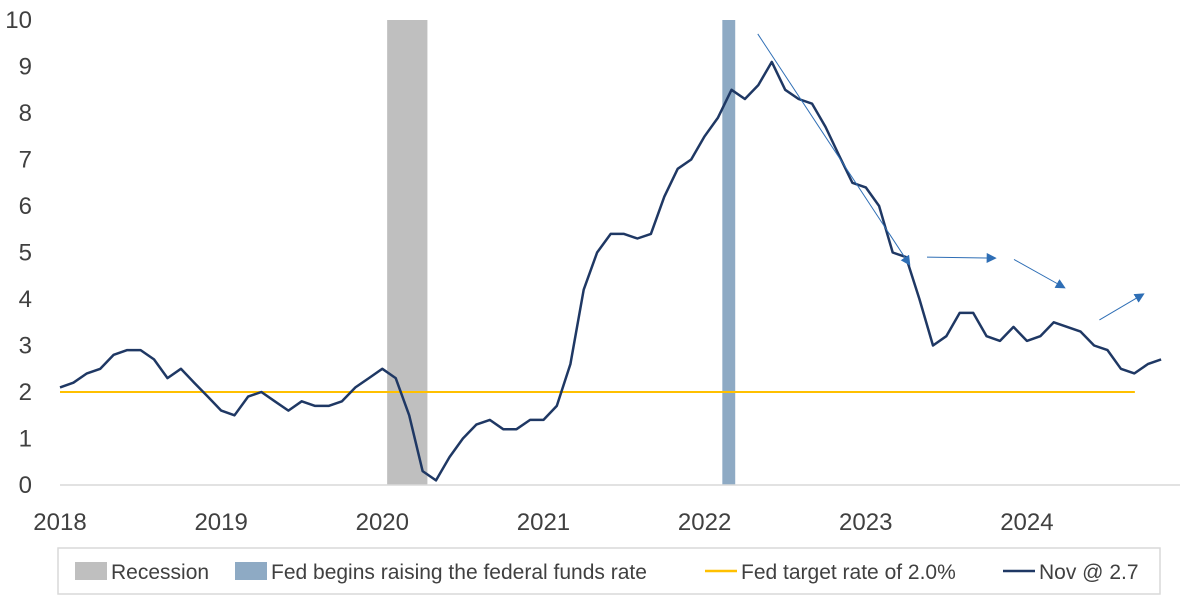 Image resolution: width=1200 pixels, height=600 pixels. What do you see at coordinates (704, 522) in the screenshot?
I see `x-tick-label: 2022` at bounding box center [704, 522].